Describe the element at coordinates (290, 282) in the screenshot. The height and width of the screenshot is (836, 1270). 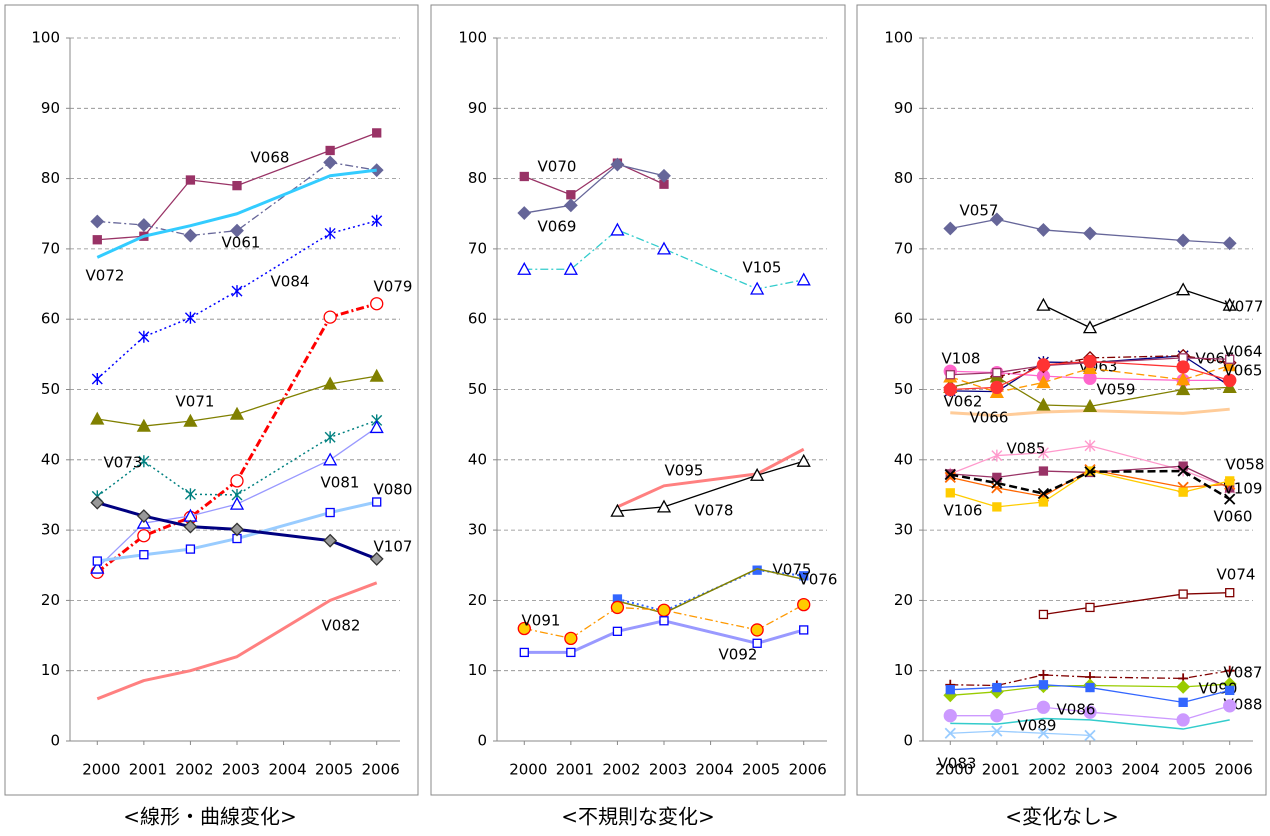
I see `series-label: V084` at that location.